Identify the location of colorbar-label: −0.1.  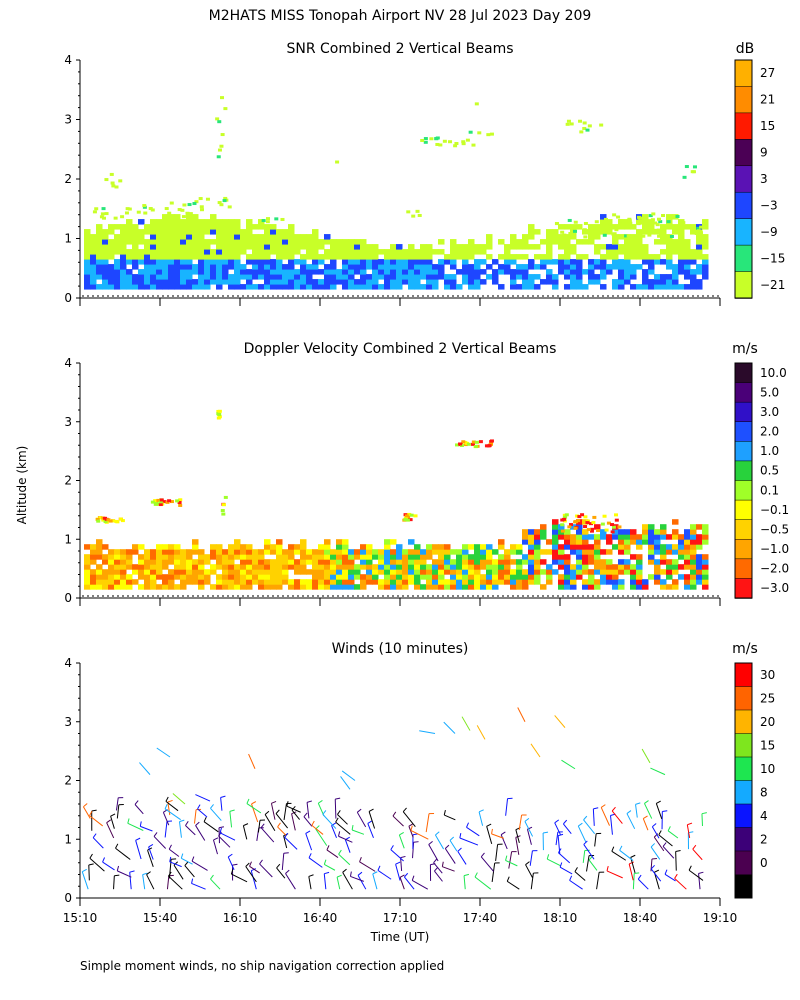
(774, 510).